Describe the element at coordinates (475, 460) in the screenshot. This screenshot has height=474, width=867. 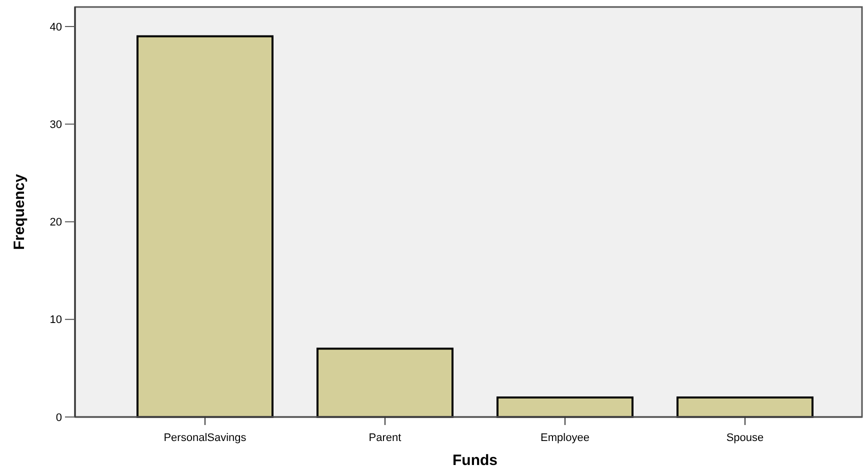
I see `x-axis-title: Funds` at that location.